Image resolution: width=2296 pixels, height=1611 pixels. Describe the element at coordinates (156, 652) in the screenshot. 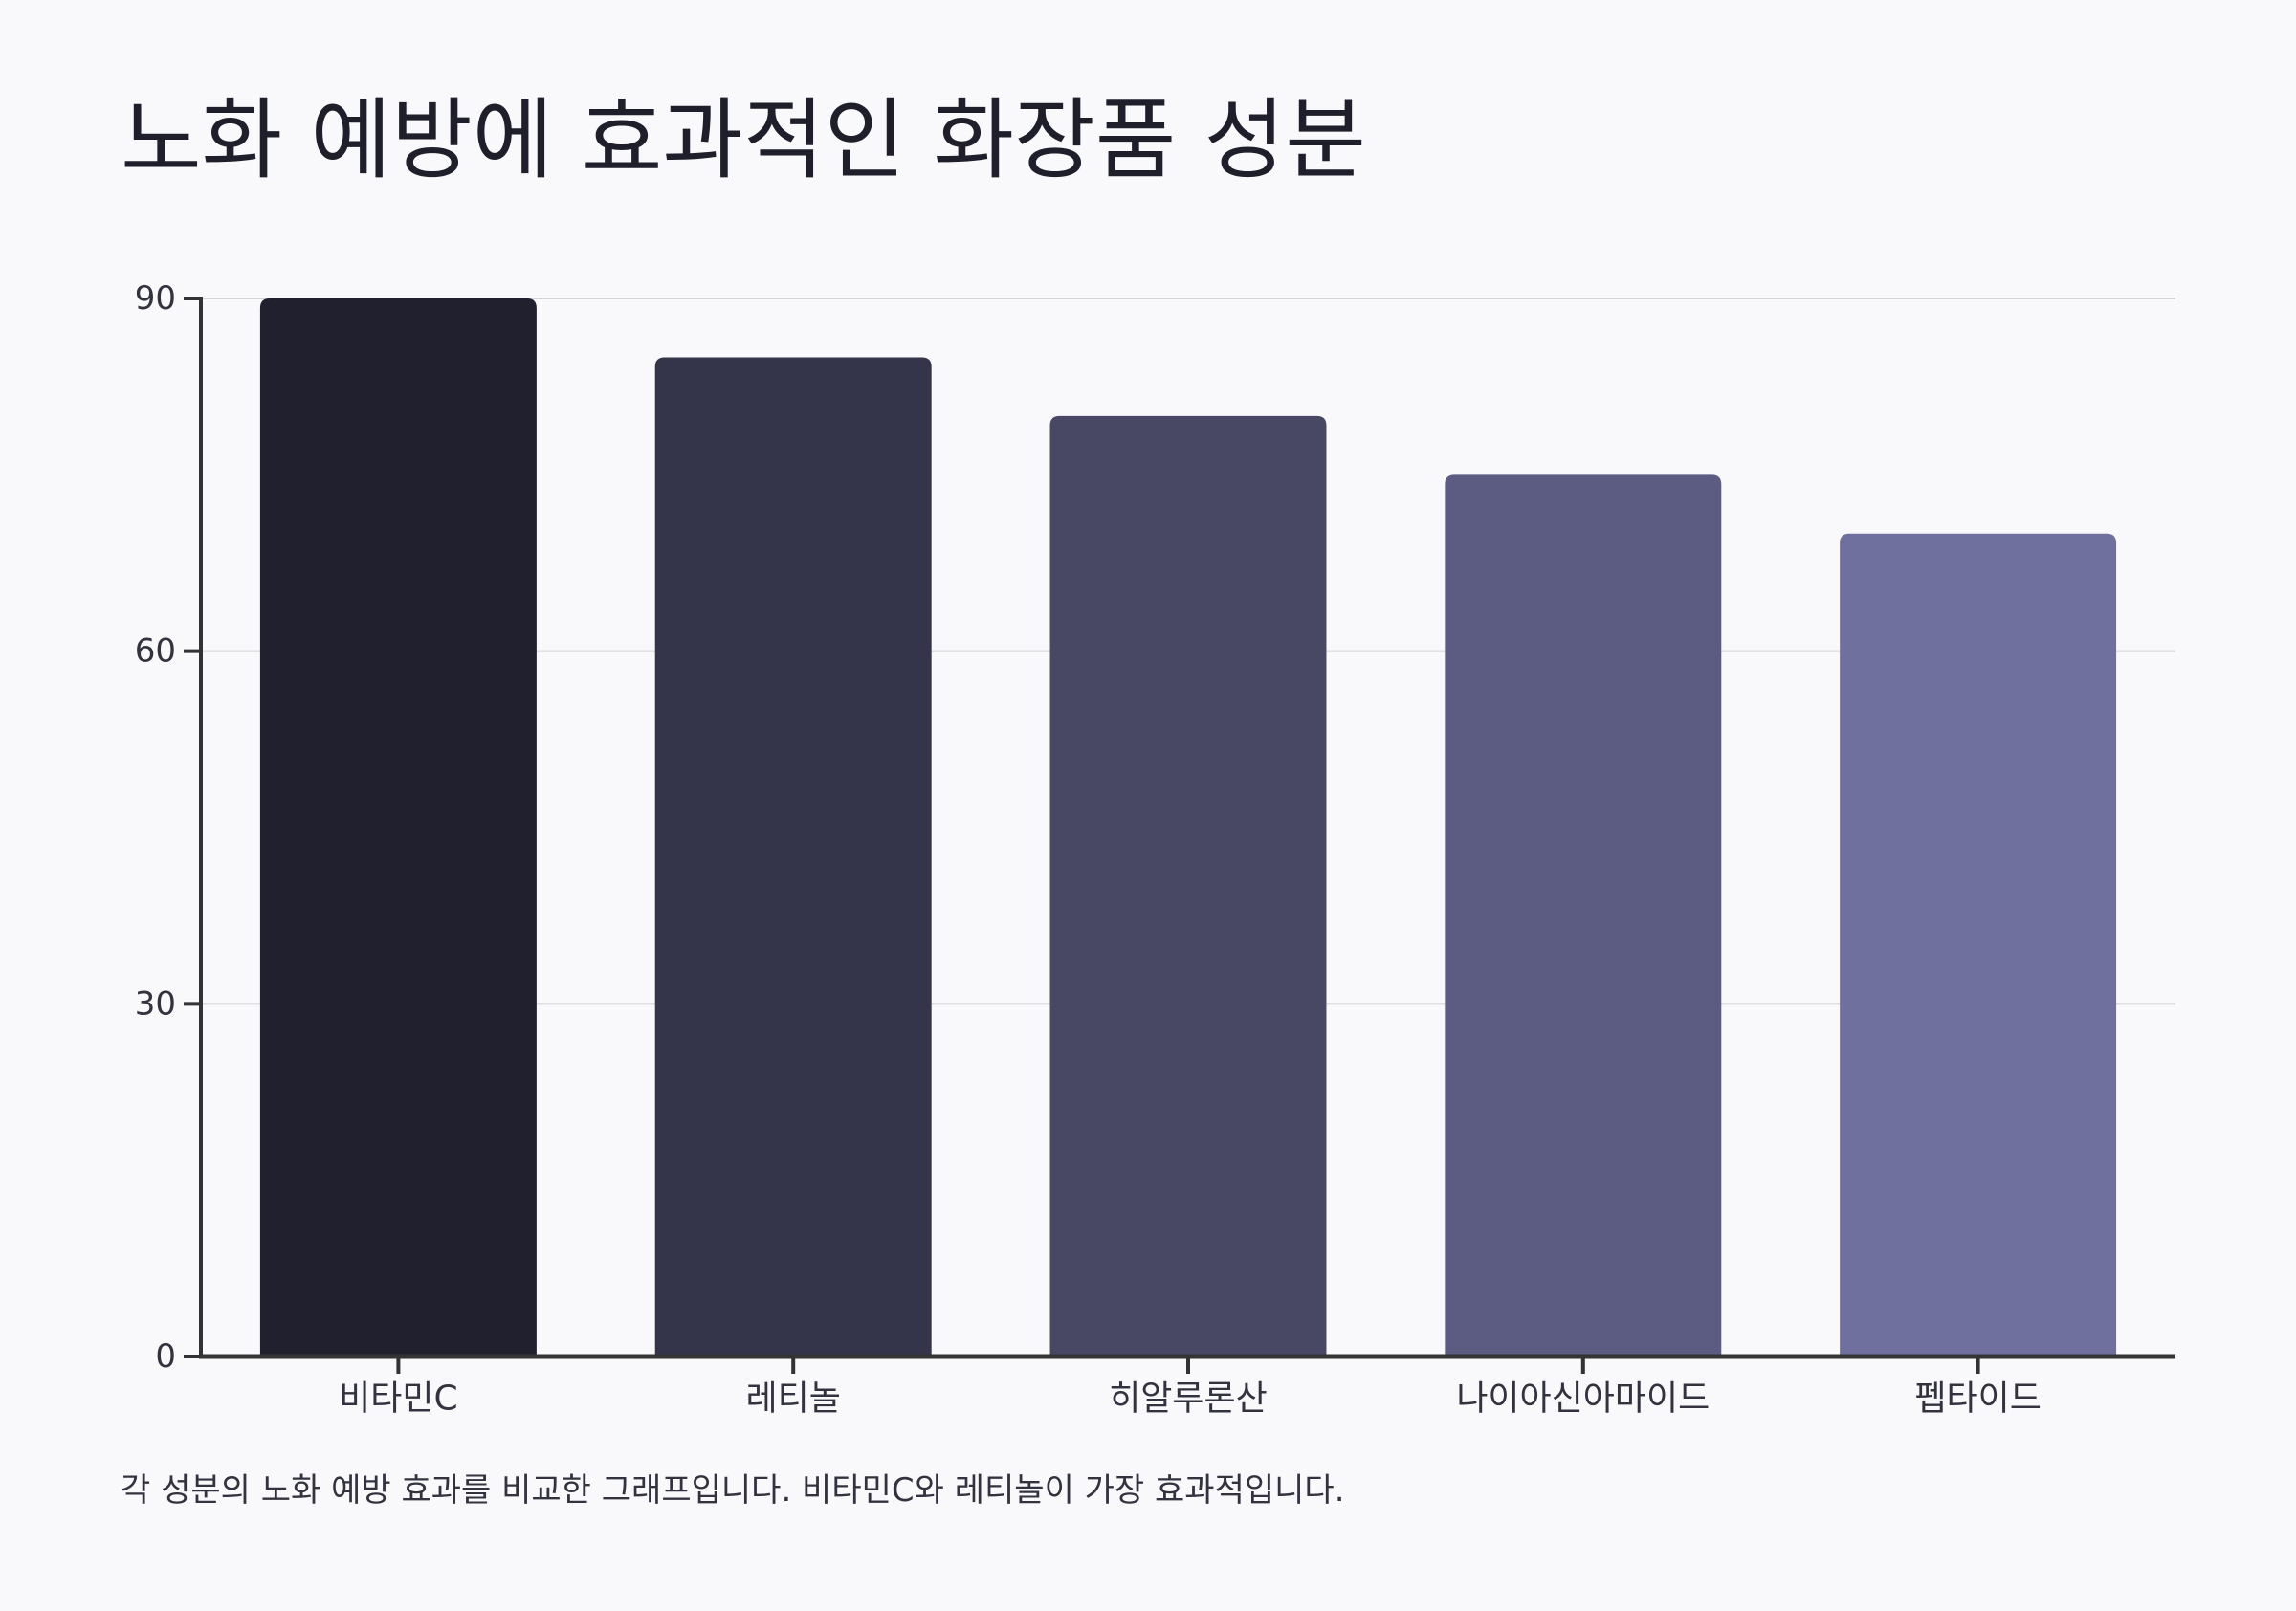

I see `y-tick-label: 60` at that location.